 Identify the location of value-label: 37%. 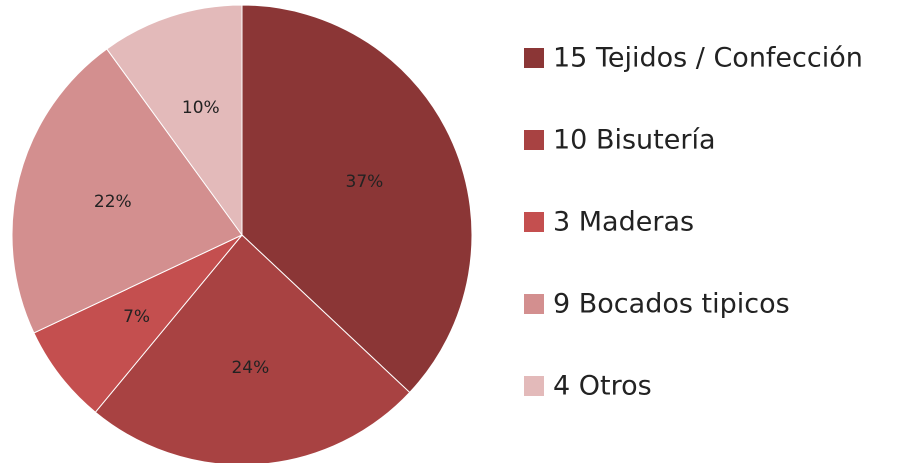
(365, 182).